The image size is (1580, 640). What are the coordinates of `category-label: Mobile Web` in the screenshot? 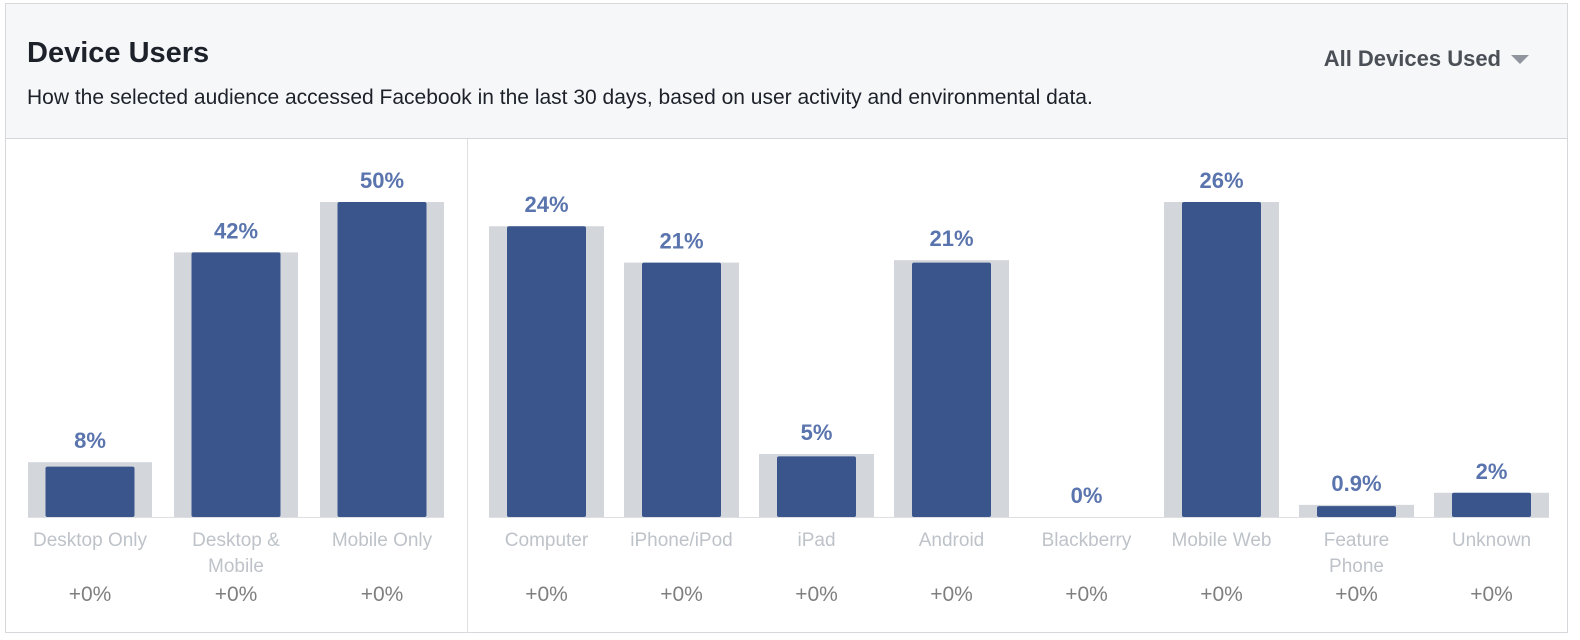 It's located at (1222, 540).